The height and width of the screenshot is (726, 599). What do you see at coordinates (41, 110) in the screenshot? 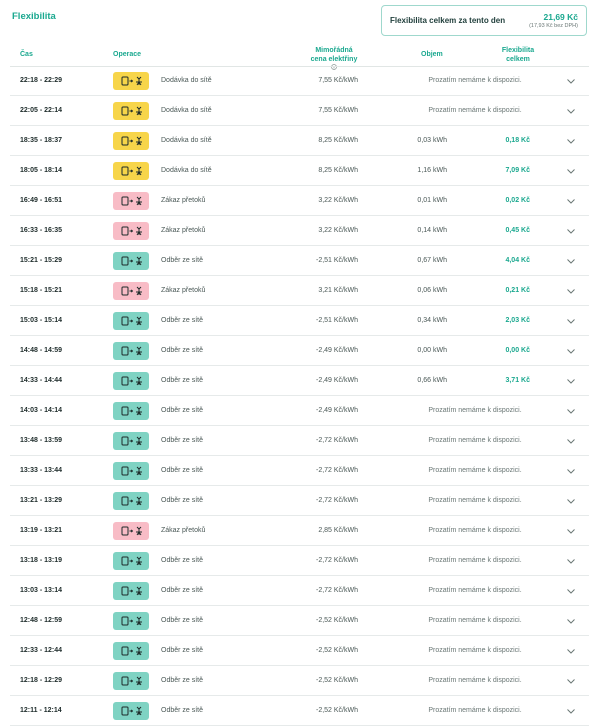
I see `time-range: 22:05 - 22:14` at bounding box center [41, 110].